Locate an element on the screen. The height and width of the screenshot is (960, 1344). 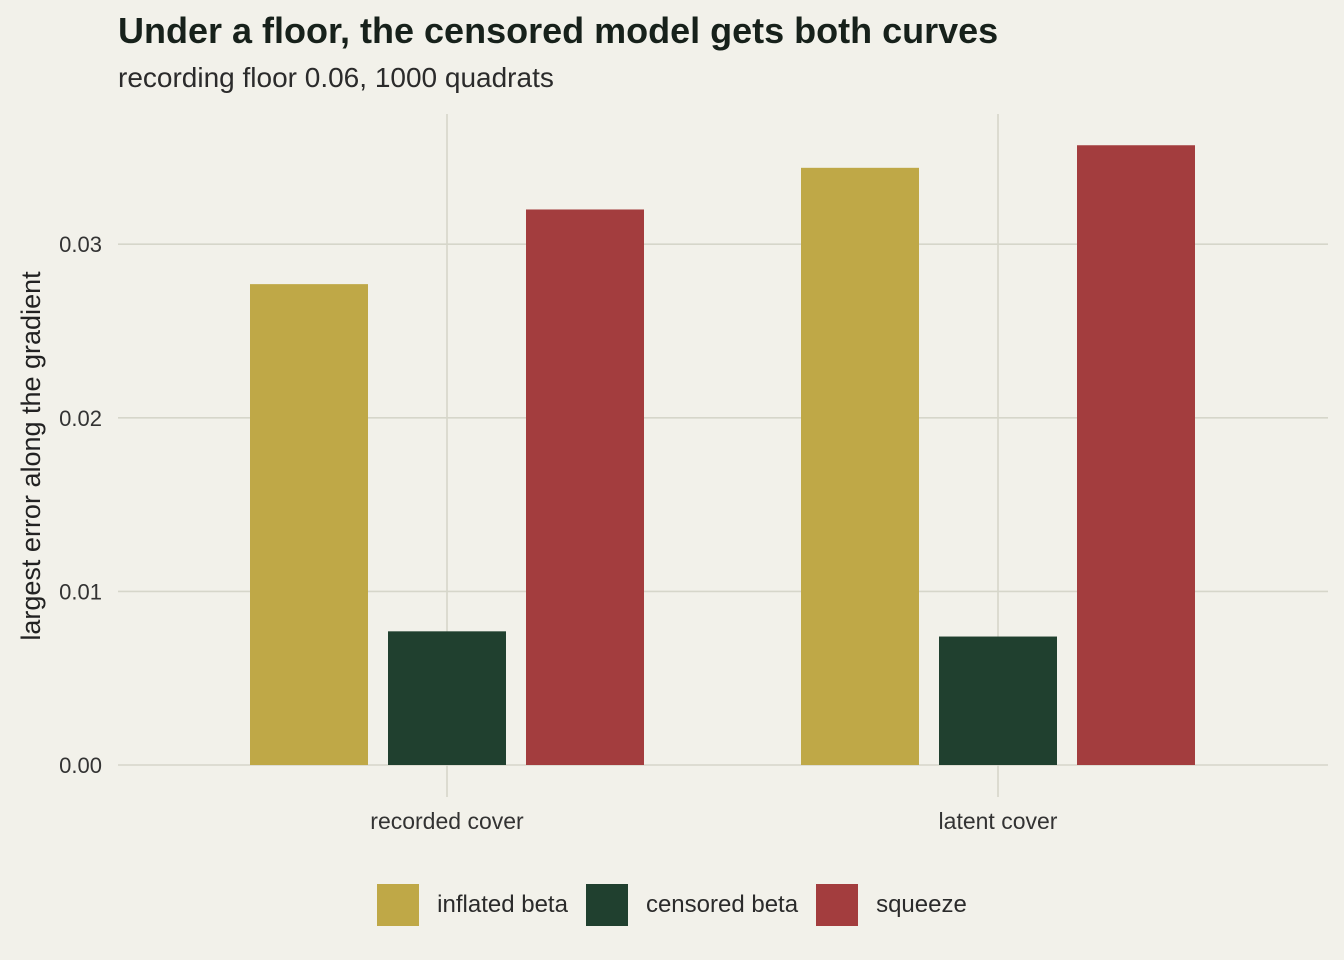
legend-item: inflated beta is located at coordinates (472, 905).